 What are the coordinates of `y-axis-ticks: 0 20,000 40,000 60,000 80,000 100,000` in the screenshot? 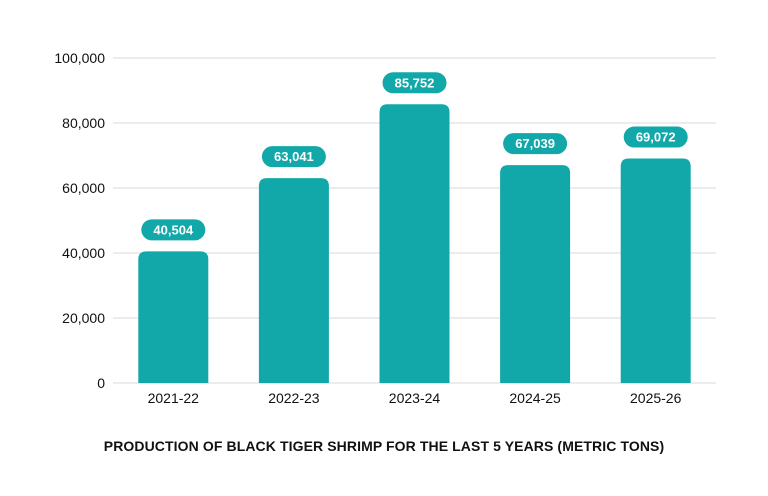 It's located at (79, 220).